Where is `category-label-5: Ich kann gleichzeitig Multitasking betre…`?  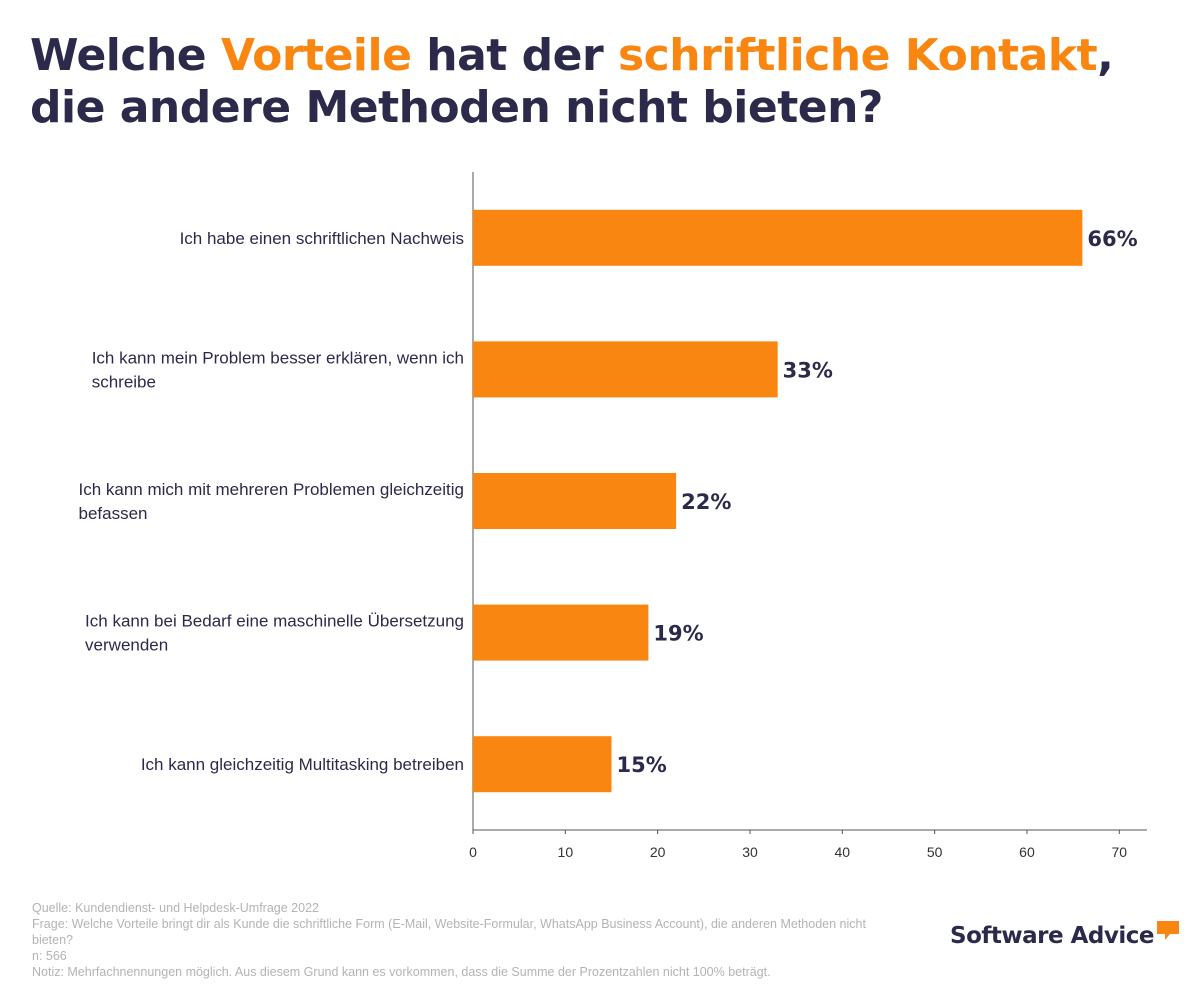
category-label-5: Ich kann gleichzeitig Multitasking betre… is located at coordinates (302, 764).